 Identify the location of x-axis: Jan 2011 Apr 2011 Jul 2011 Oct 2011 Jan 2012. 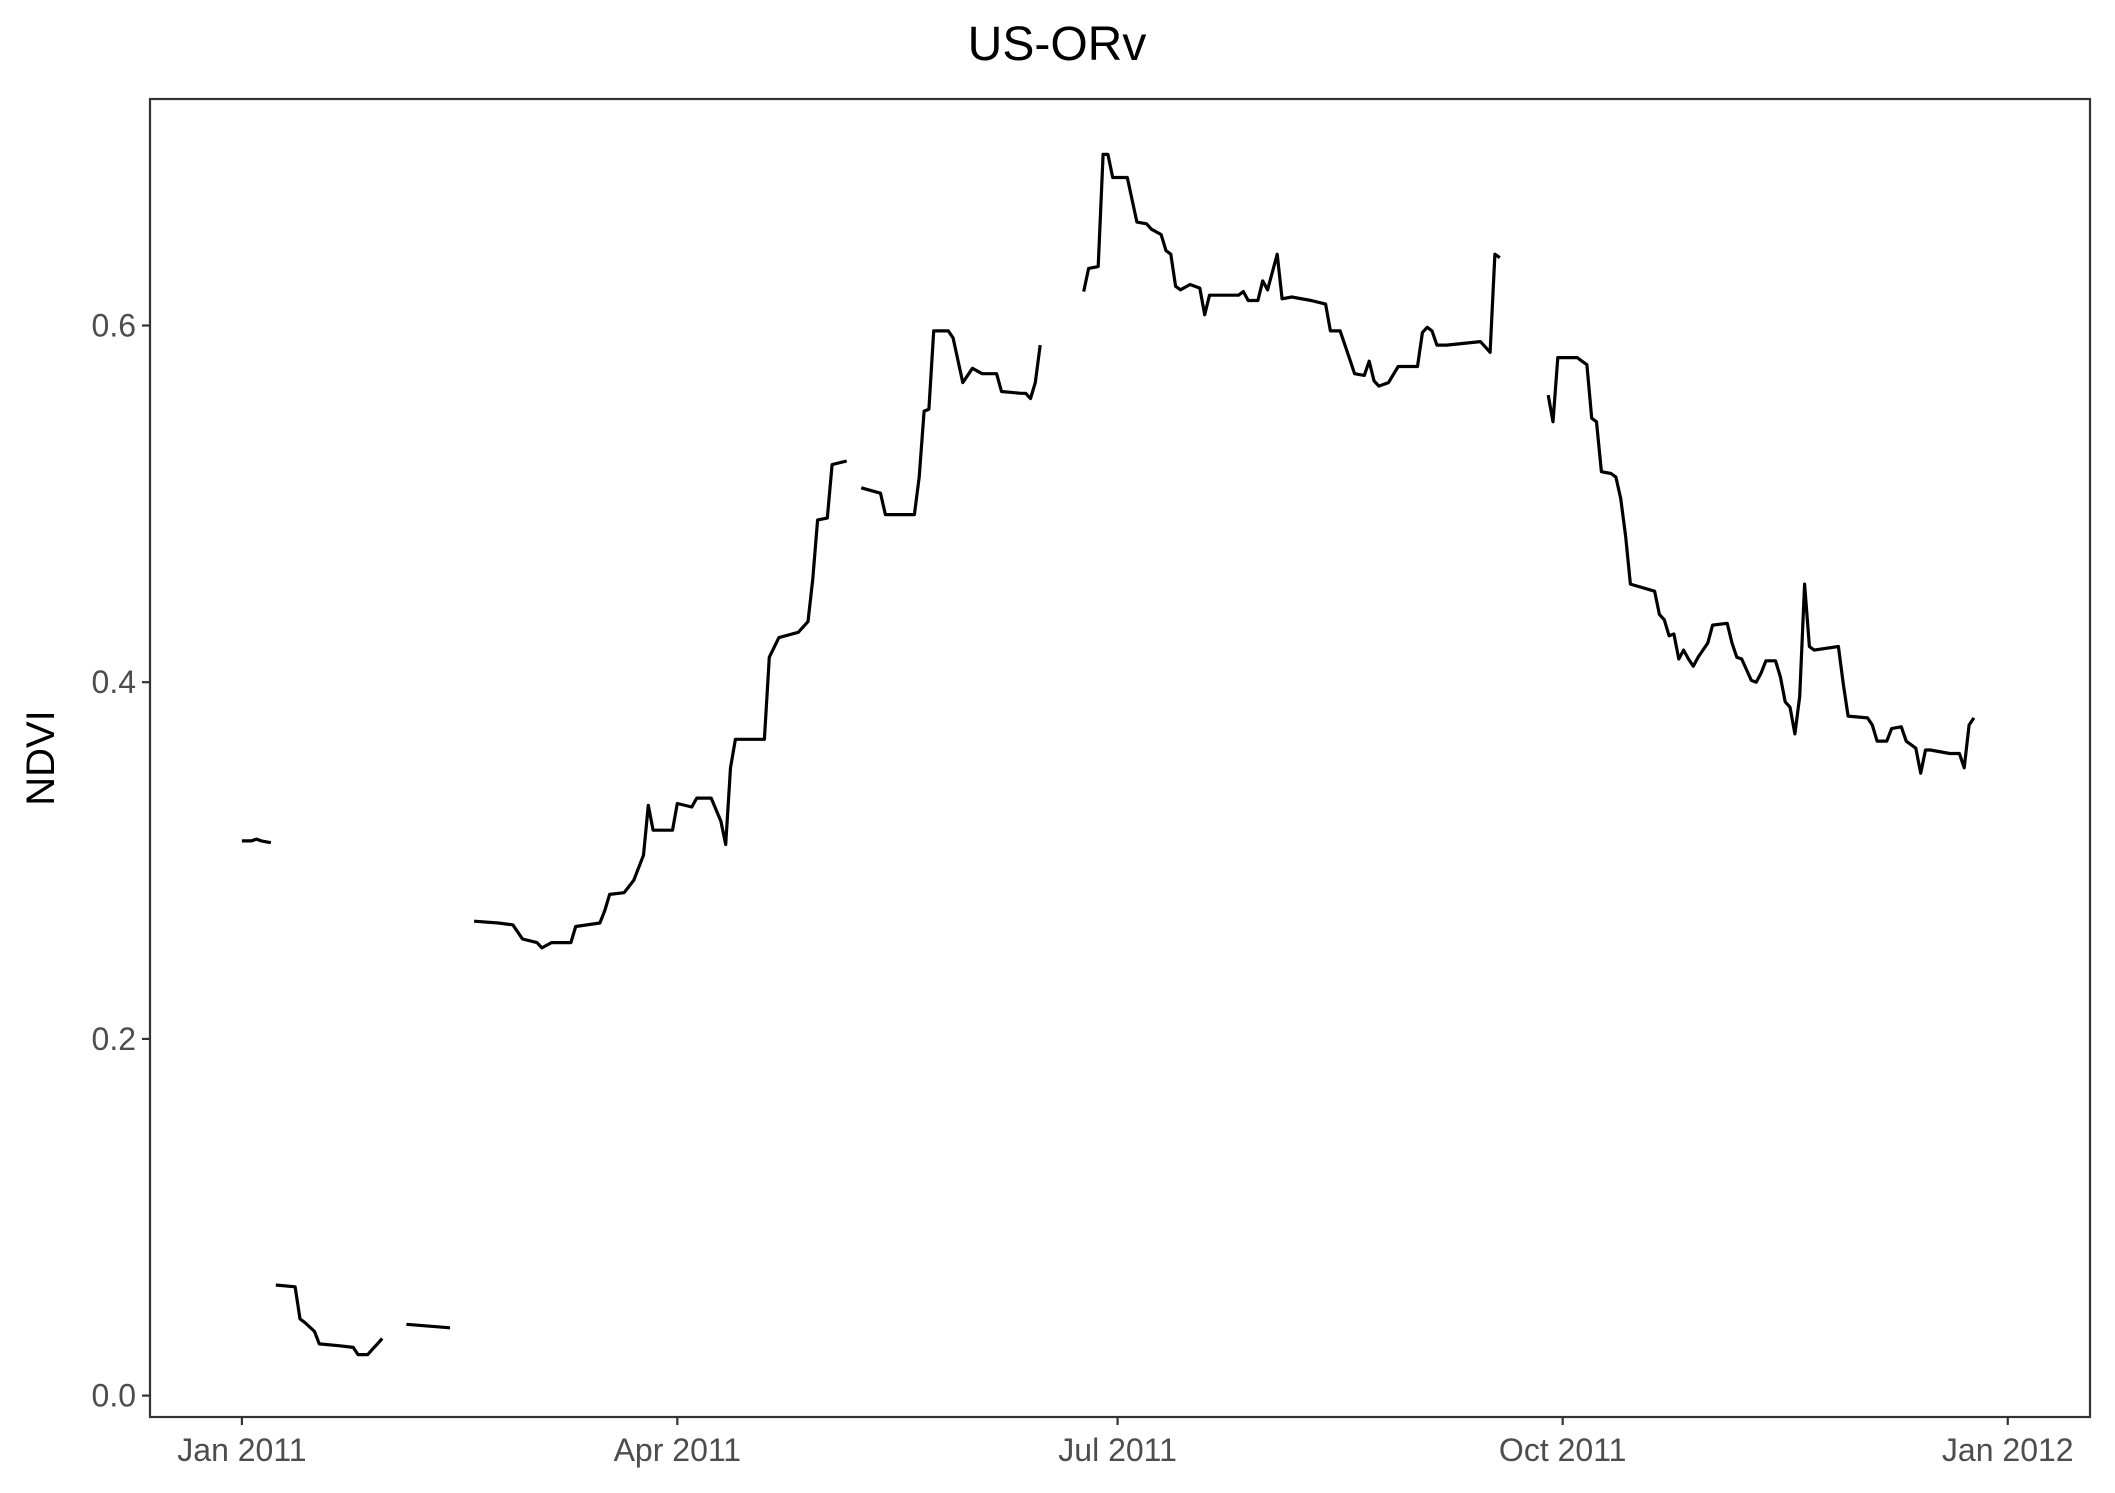
(1125, 1442).